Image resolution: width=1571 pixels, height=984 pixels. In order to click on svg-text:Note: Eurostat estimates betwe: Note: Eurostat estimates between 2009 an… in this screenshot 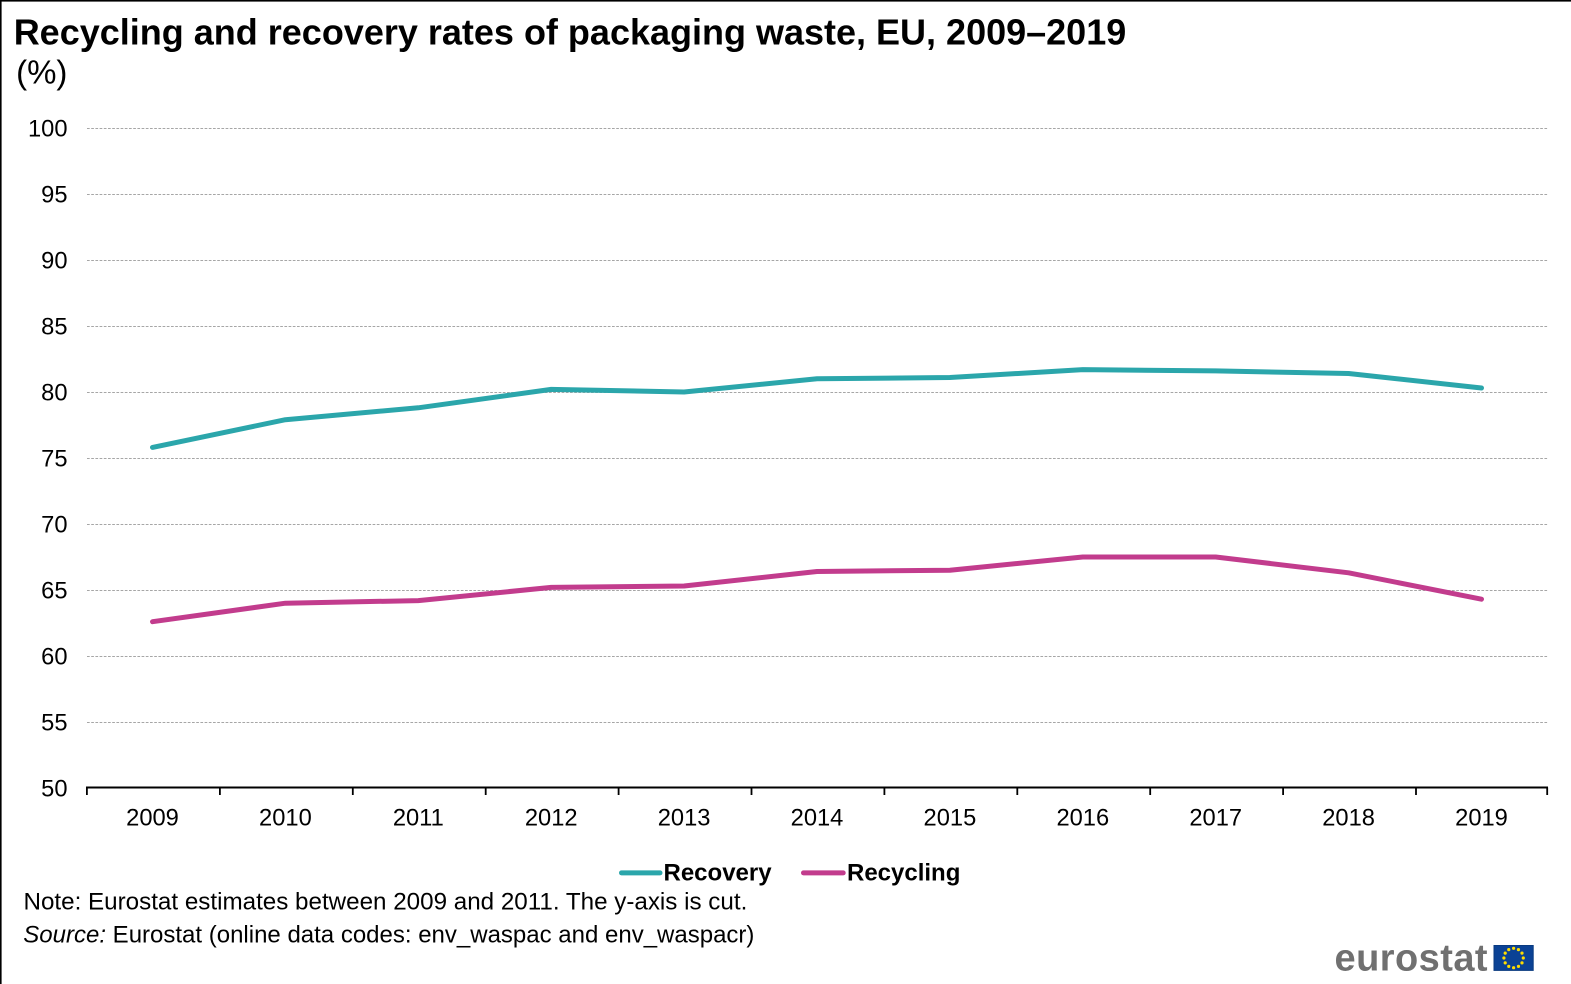, I will do `click(386, 901)`.